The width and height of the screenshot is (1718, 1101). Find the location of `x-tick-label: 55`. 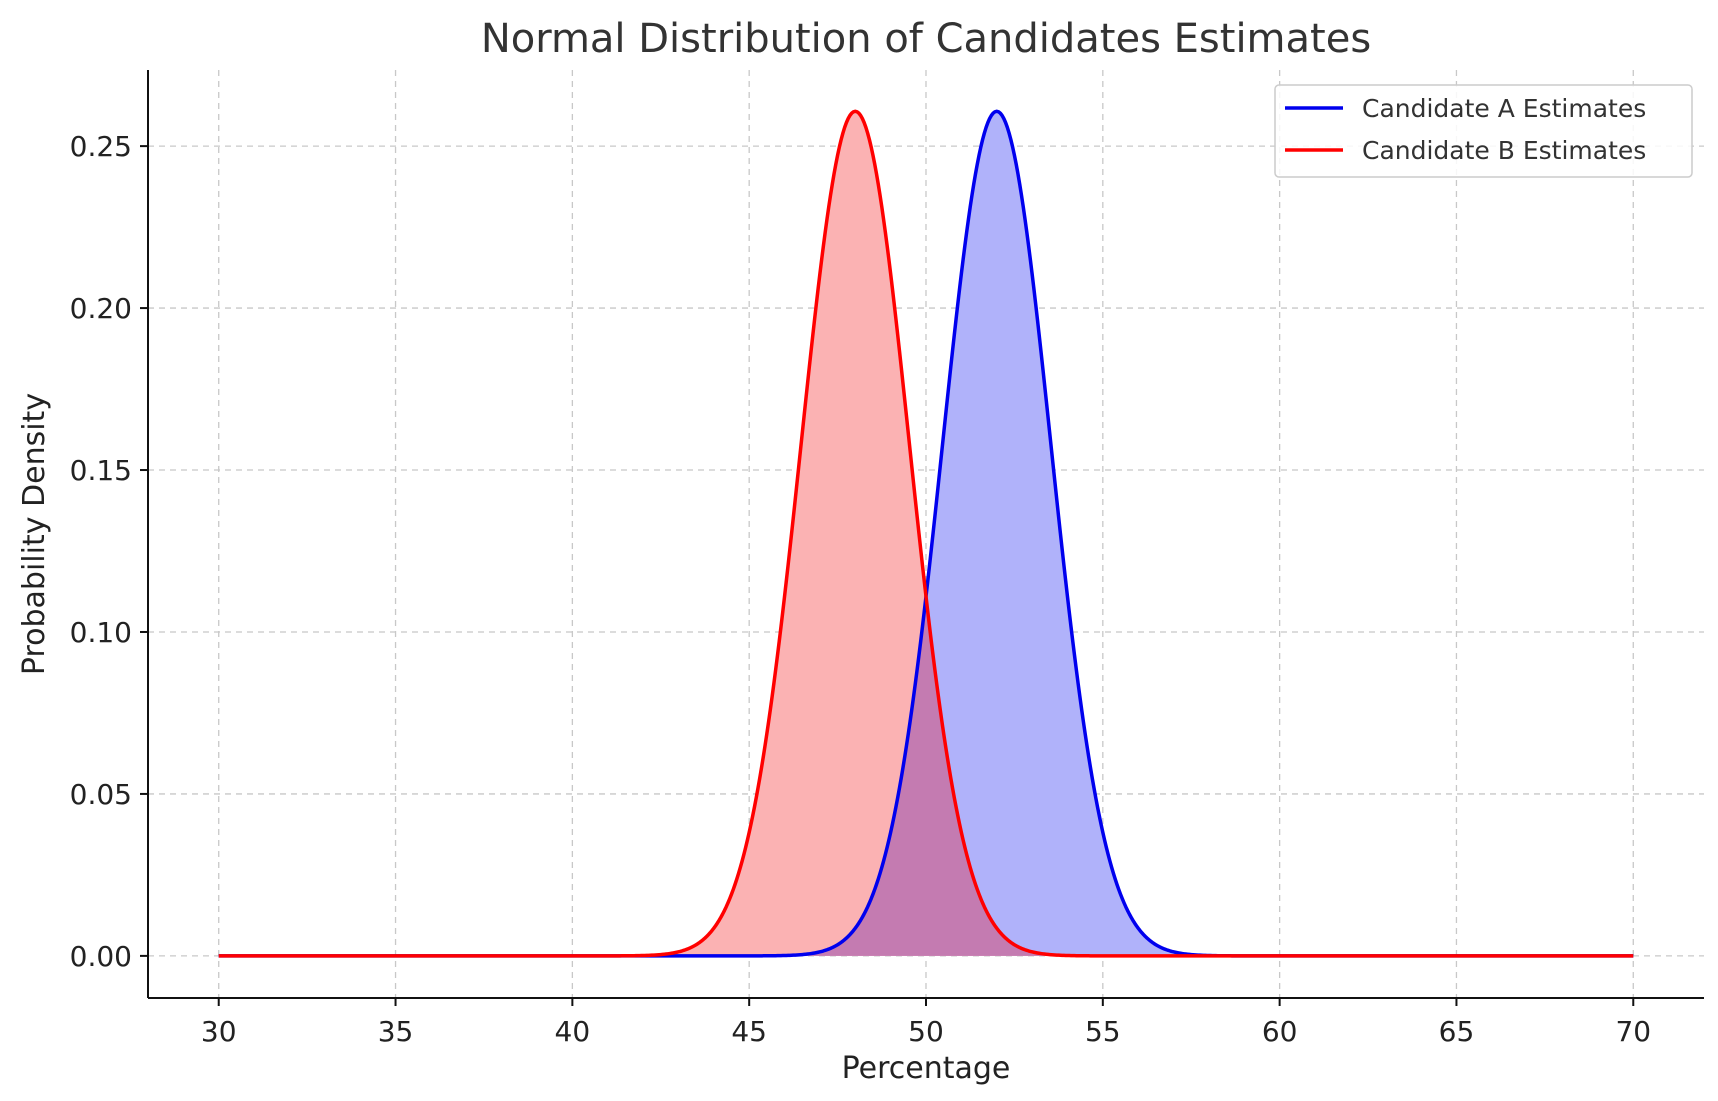

x-tick-label: 55 is located at coordinates (1103, 1031).